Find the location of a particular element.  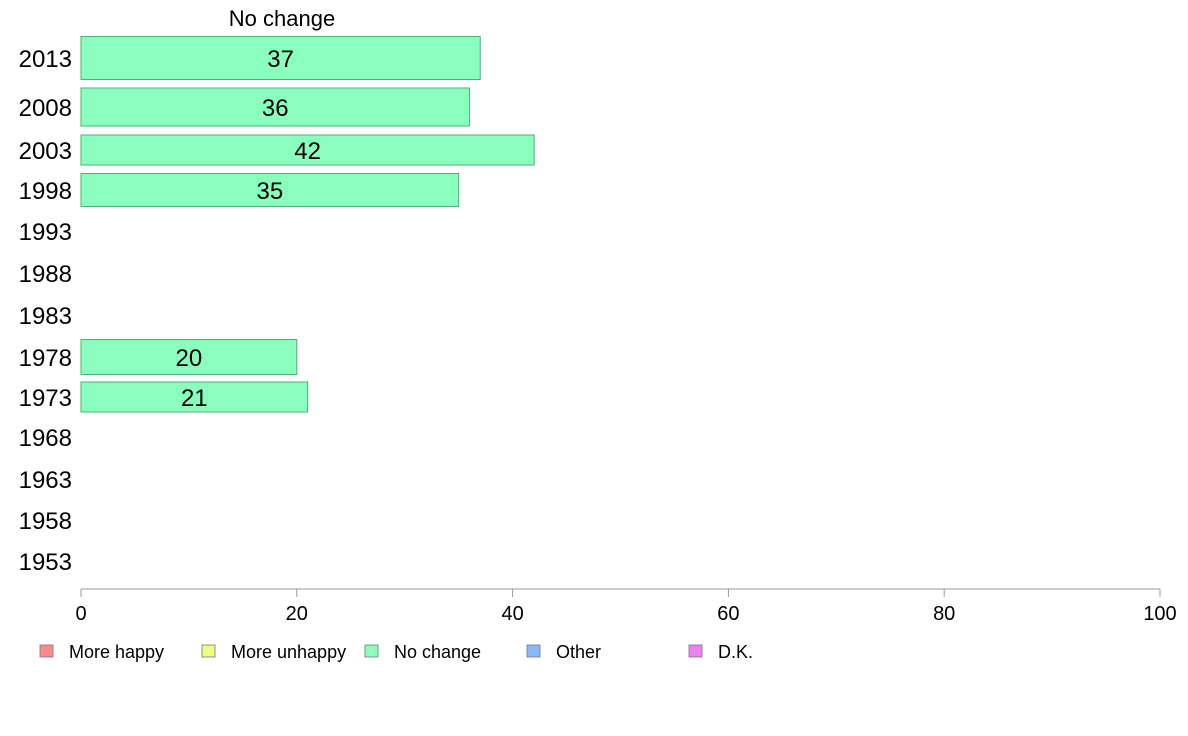

x-tick-label-60: 60 is located at coordinates (728, 614).